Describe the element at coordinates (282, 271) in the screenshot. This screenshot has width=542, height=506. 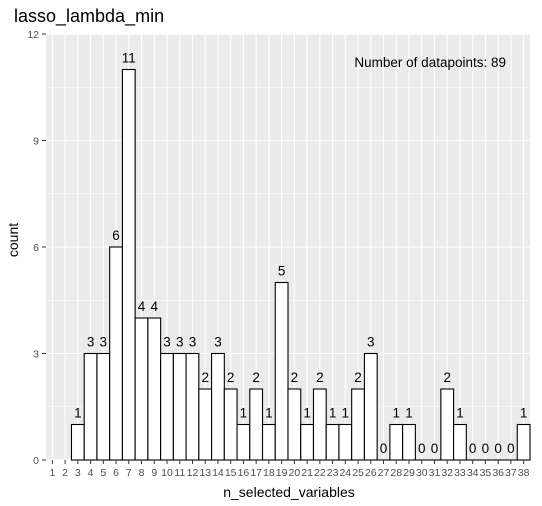
I see `bar-count-label: 5` at that location.